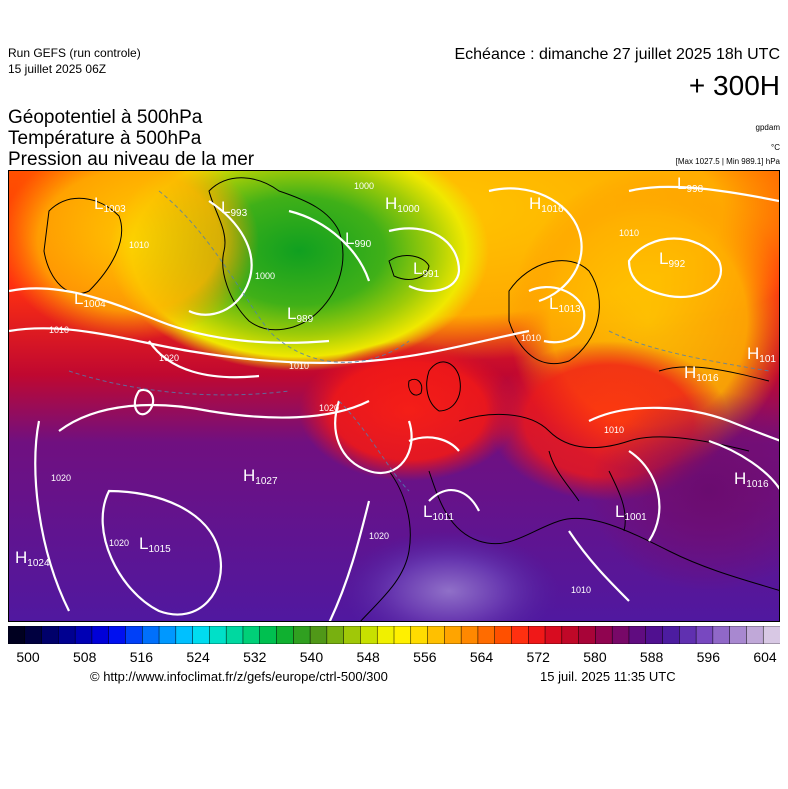 This screenshot has width=788, height=789. Describe the element at coordinates (311, 657) in the screenshot. I see `color-scale-tick: 540` at that location.